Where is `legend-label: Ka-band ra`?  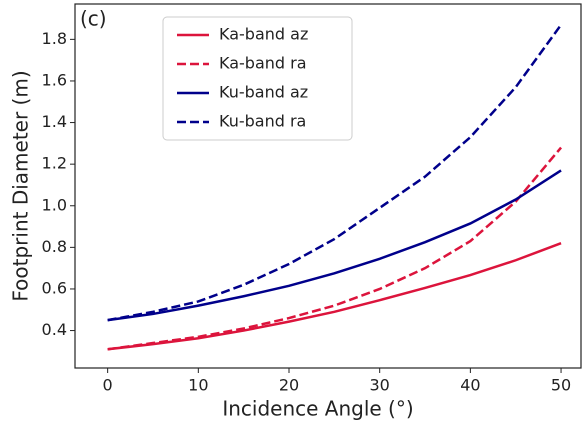
legend-label: Ka-band ra is located at coordinates (263, 63).